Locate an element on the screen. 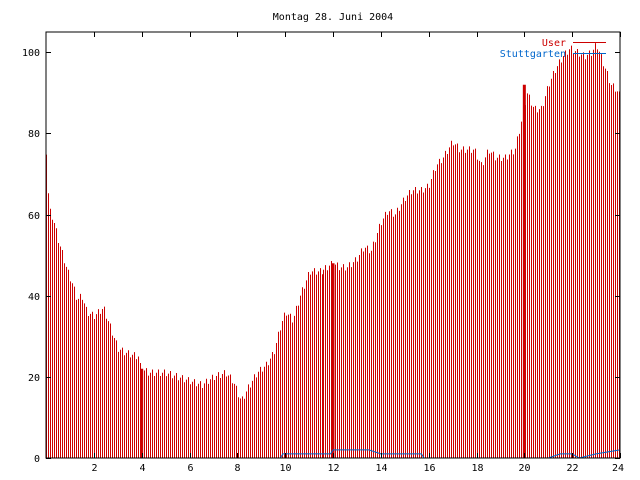 The height and width of the screenshot is (480, 640). x-tick-label: 20 is located at coordinates (524, 468).